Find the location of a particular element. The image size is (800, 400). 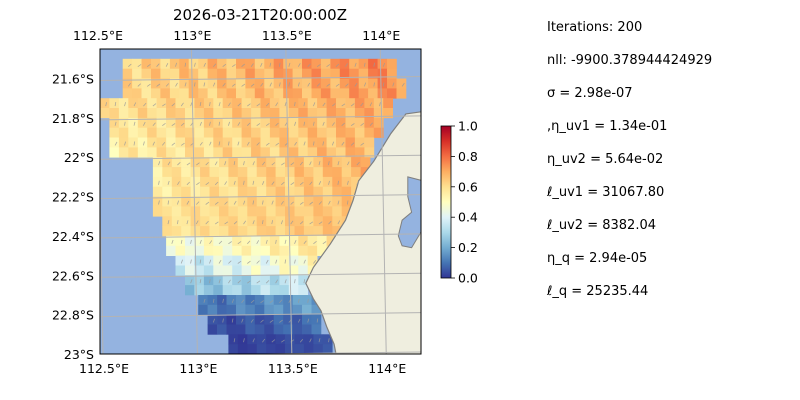

x-tick-label-top: 114°E is located at coordinates (381, 35).